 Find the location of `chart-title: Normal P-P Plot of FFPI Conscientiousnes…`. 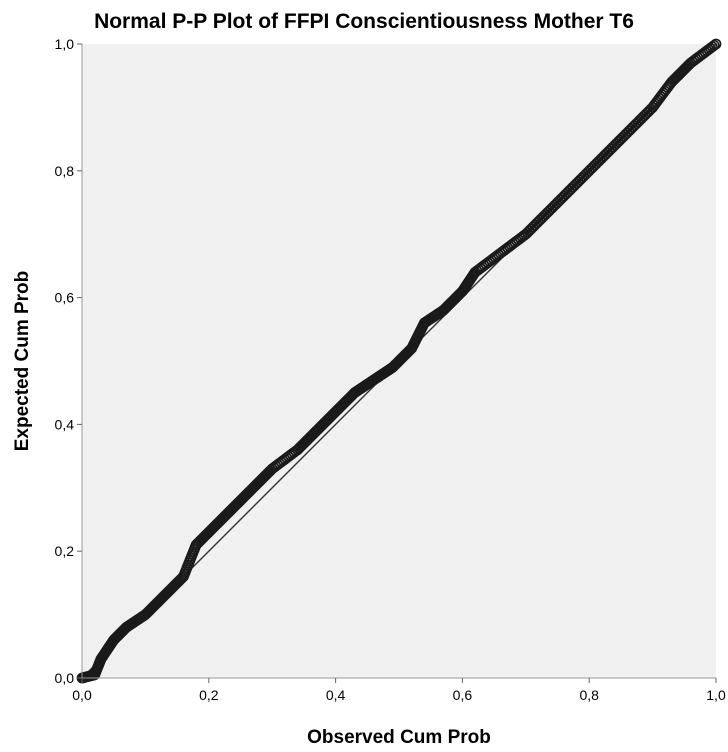

chart-title: Normal P-P Plot of FFPI Conscientiousnes… is located at coordinates (364, 21).